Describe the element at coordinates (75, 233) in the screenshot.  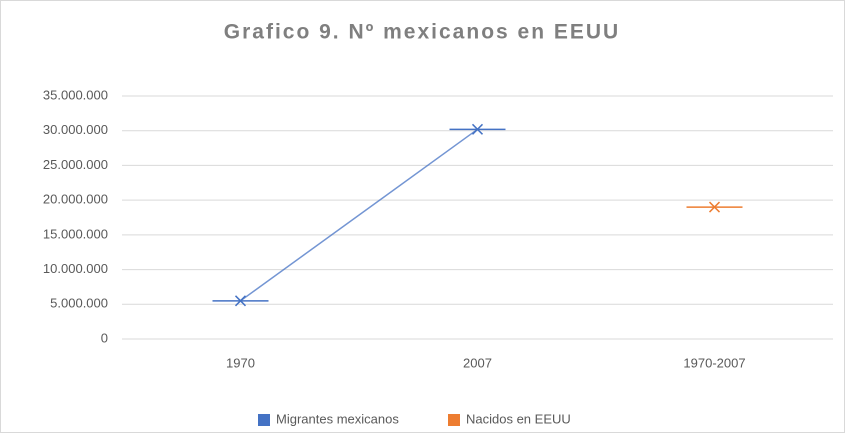
I see `y-tick-label: 15.000.000` at that location.